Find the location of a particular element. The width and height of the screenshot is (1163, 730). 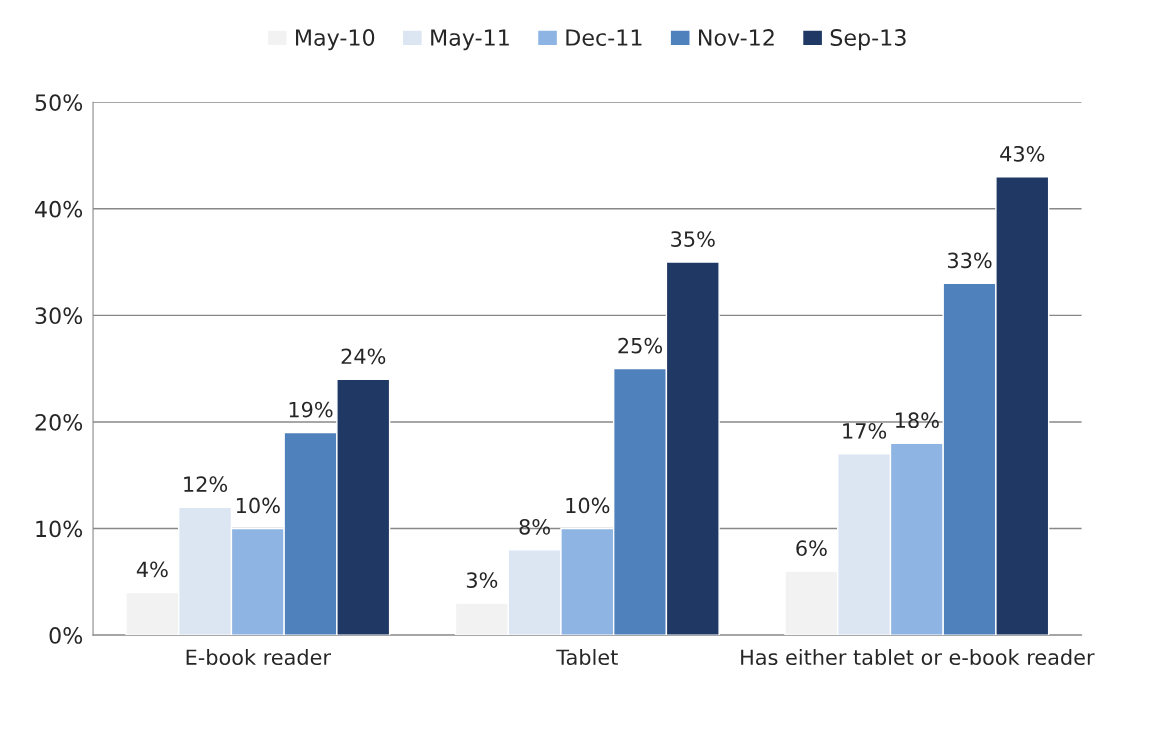

legend-label: May-11 is located at coordinates (470, 40).